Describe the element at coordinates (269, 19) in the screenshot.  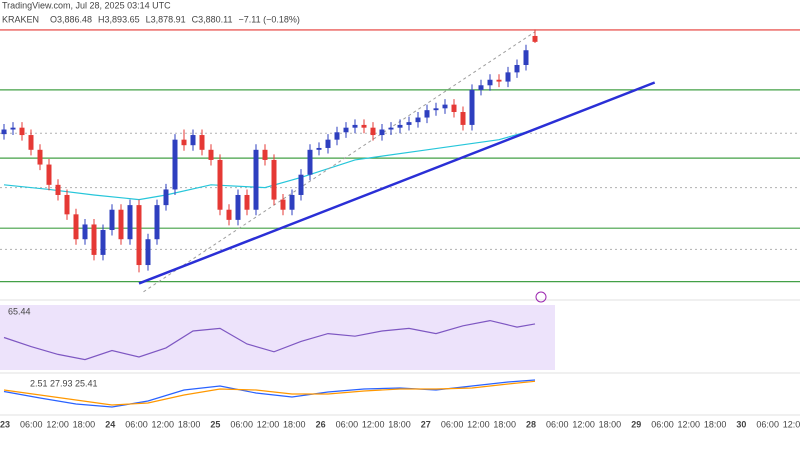
I see `ohlc-label: −7.11 (−0.18%)` at that location.